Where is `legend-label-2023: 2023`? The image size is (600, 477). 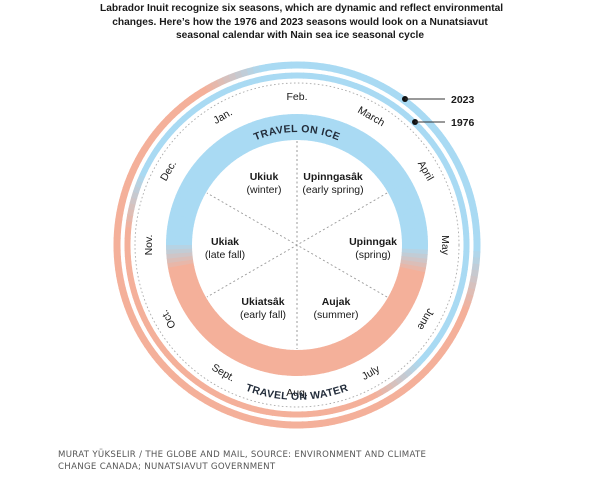 legend-label-2023: 2023 is located at coordinates (463, 100).